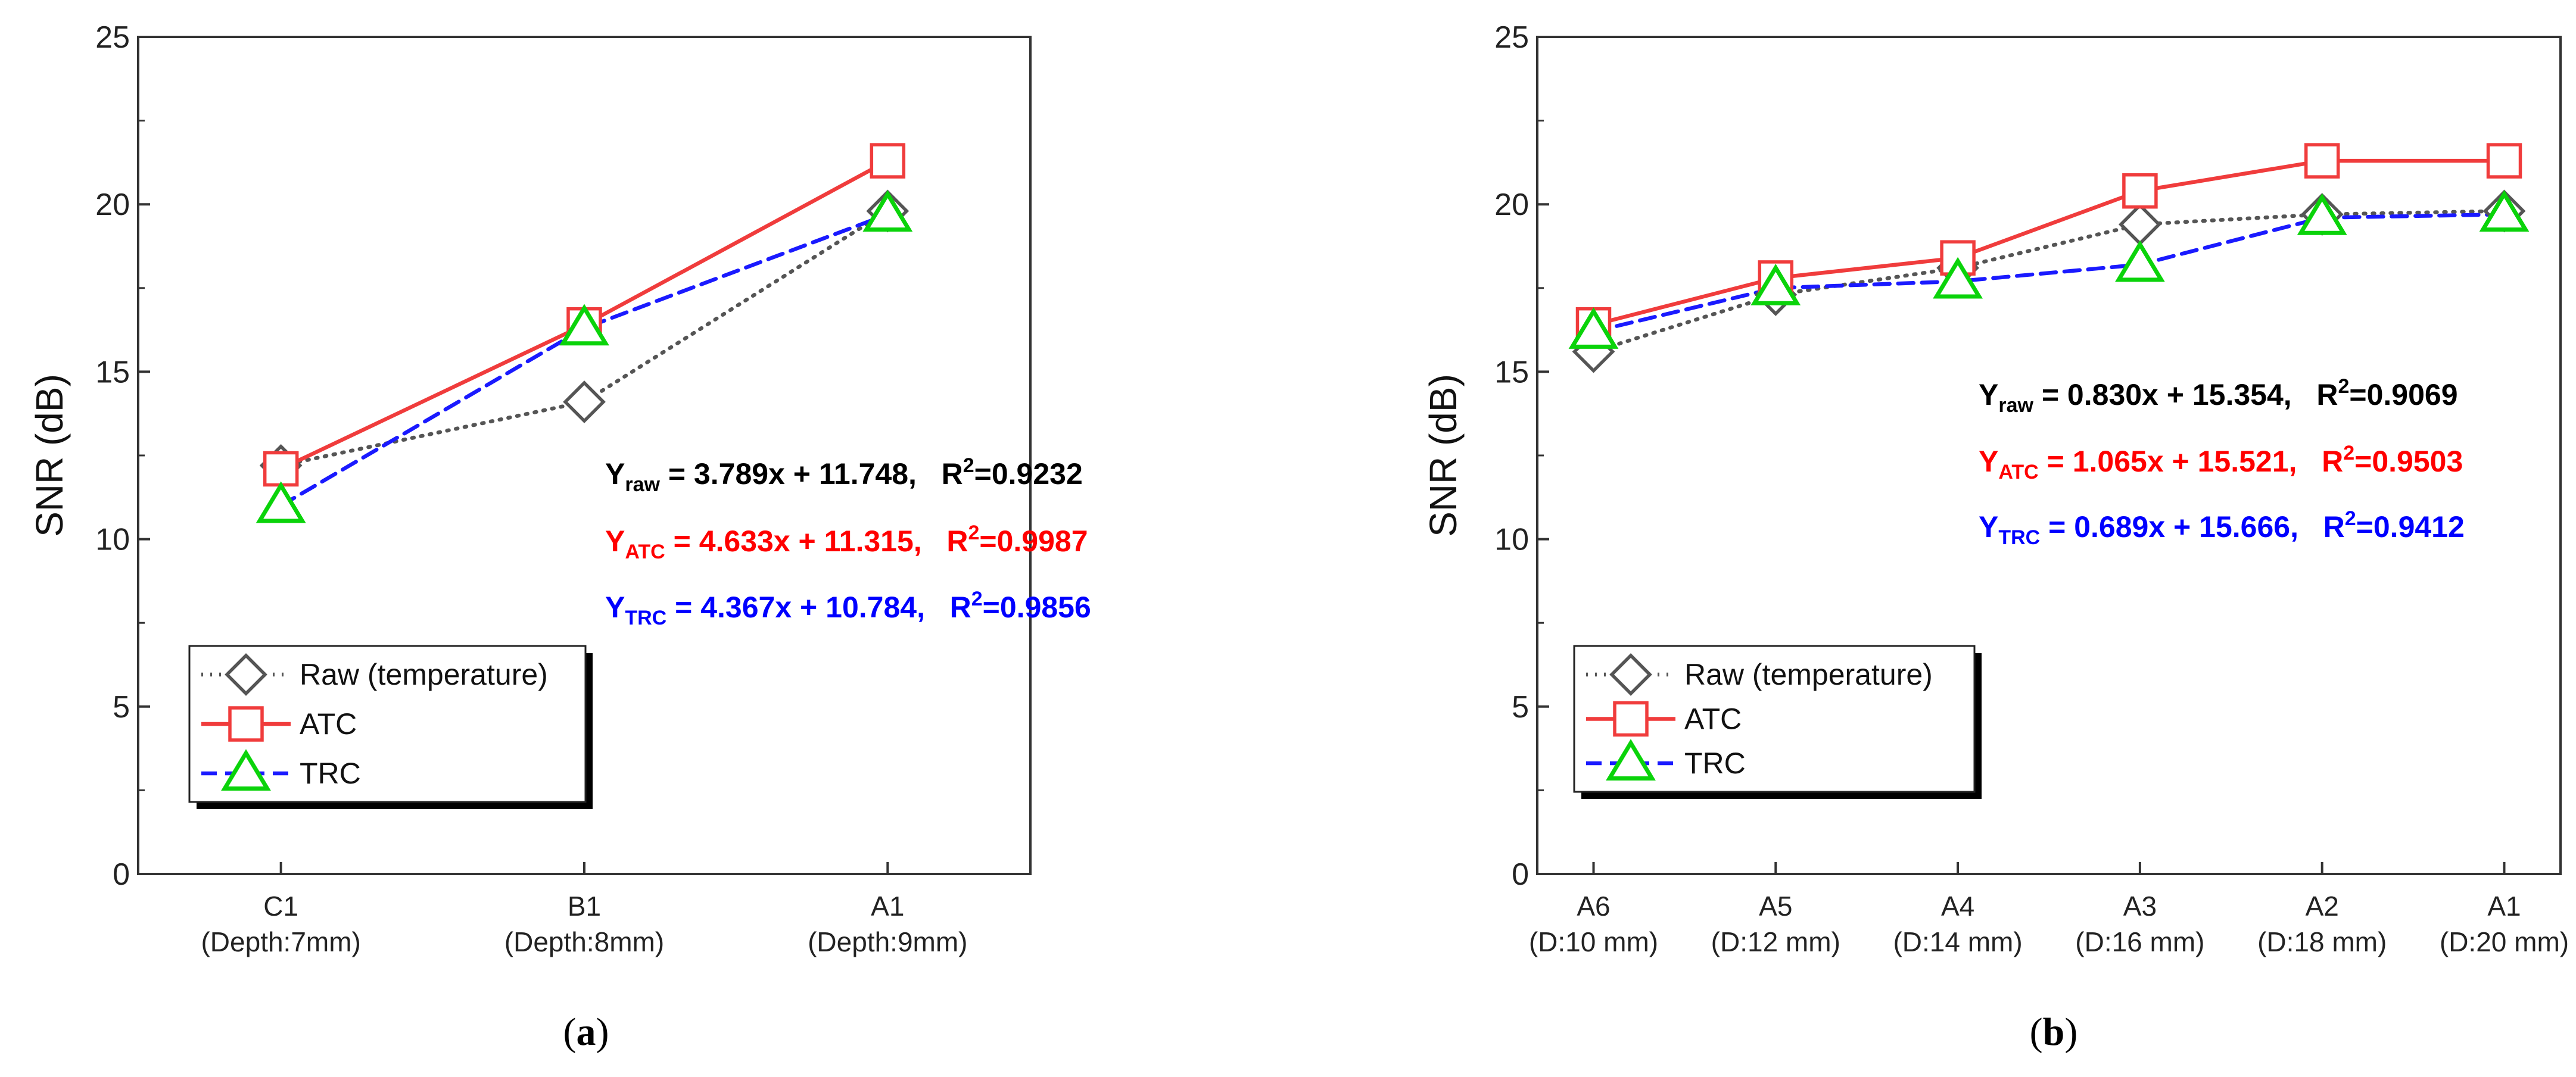  Describe the element at coordinates (2140, 906) in the screenshot. I see `x-tick-label: A3` at that location.